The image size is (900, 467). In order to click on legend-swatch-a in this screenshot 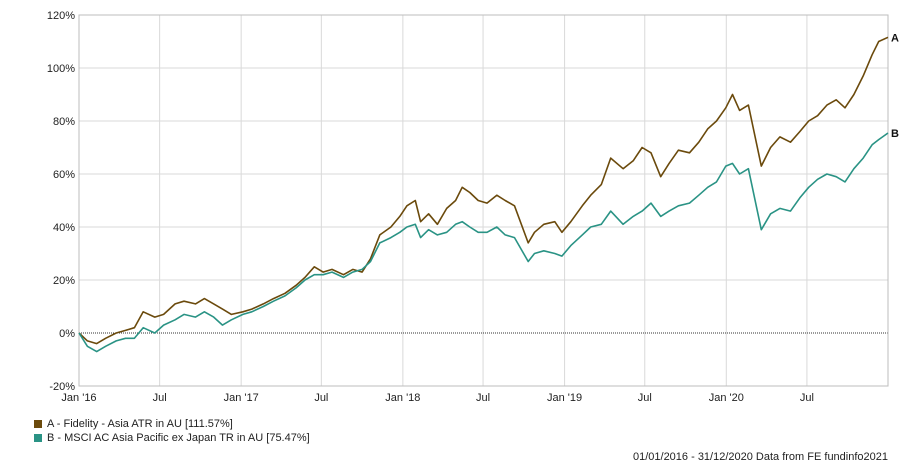, I will do `click(38, 424)`.